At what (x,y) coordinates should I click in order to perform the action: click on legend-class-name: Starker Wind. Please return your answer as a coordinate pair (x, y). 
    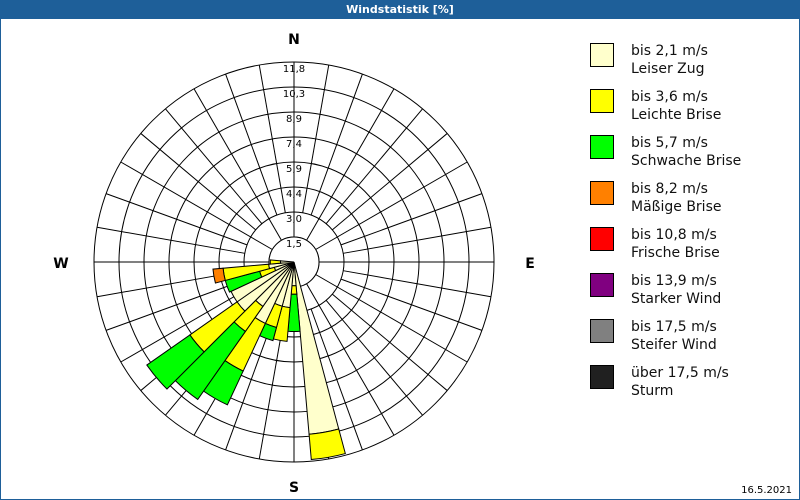
    Looking at the image, I should click on (676, 299).